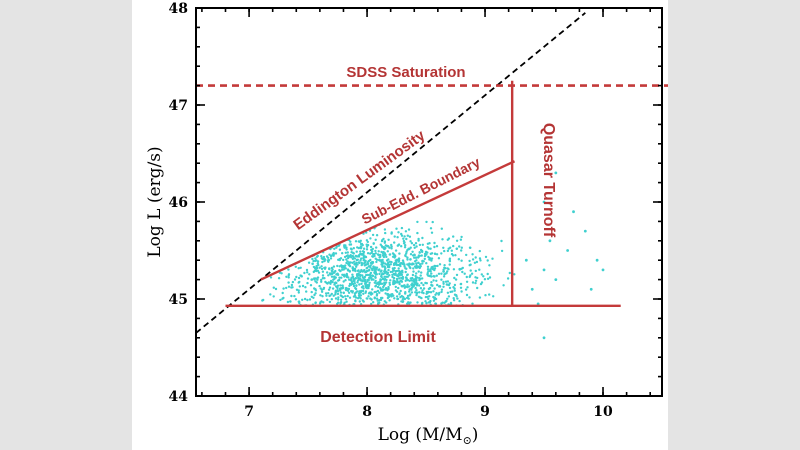 This screenshot has width=800, height=450. Describe the element at coordinates (178, 300) in the screenshot. I see `y-tick-label: 45` at that location.